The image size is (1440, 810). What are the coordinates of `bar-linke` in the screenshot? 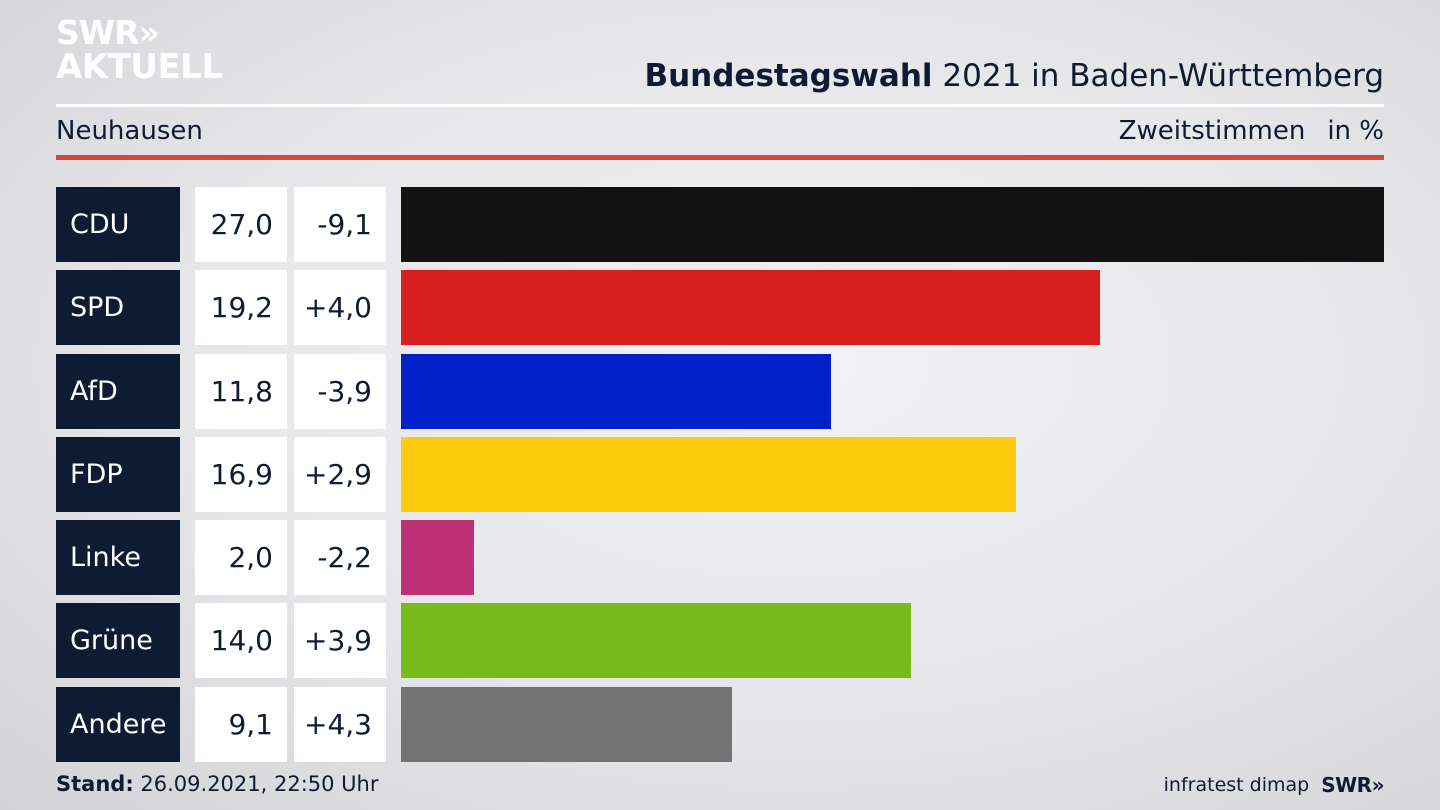 It's located at (437, 558).